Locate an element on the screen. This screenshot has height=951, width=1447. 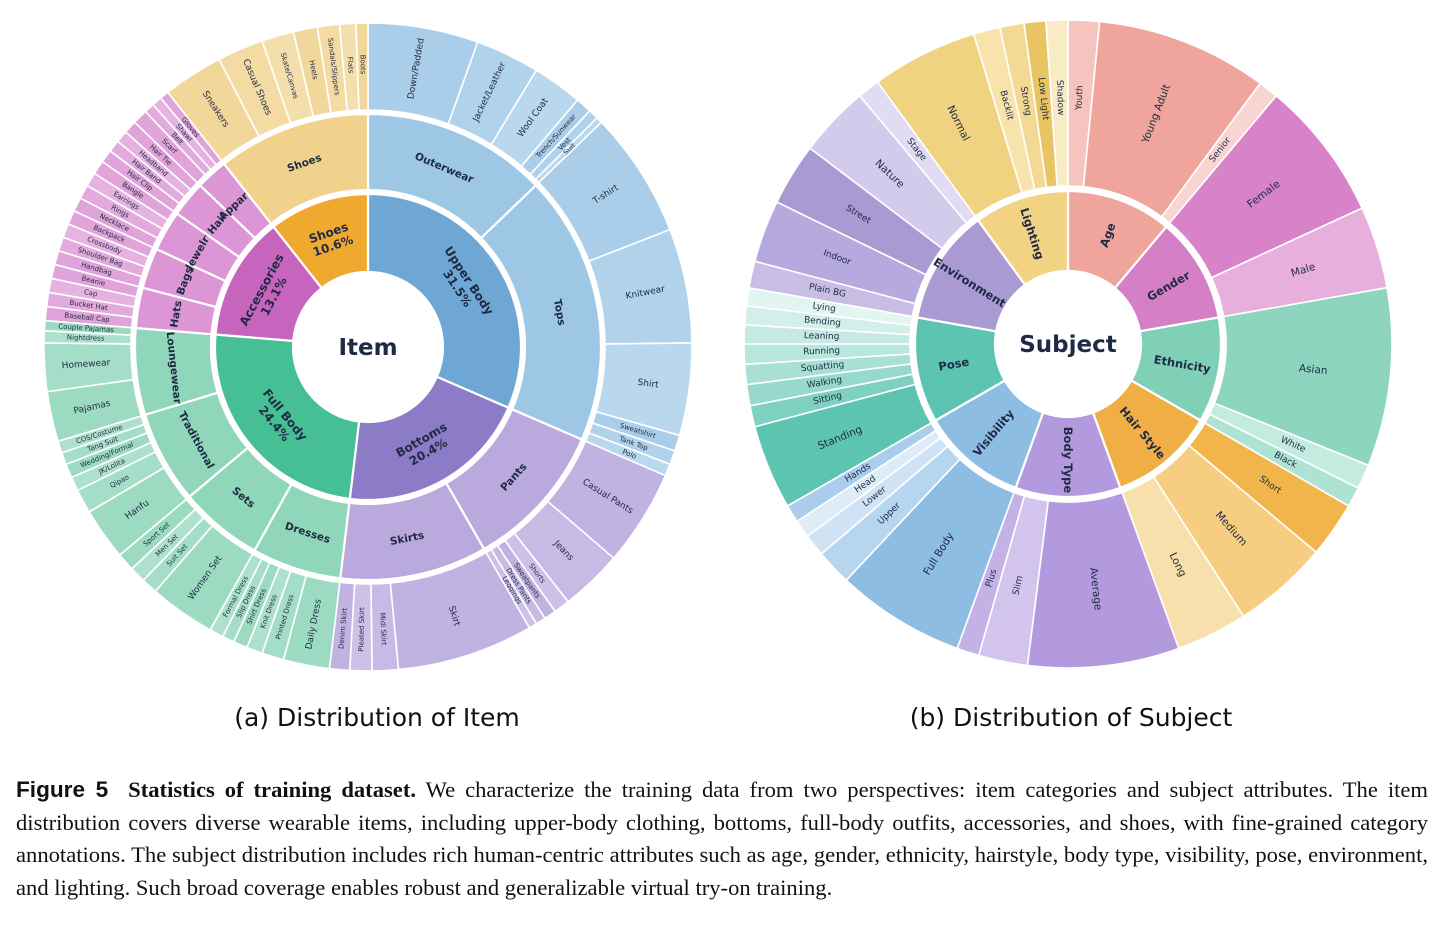
item-center-label: Item is located at coordinates (367, 348).